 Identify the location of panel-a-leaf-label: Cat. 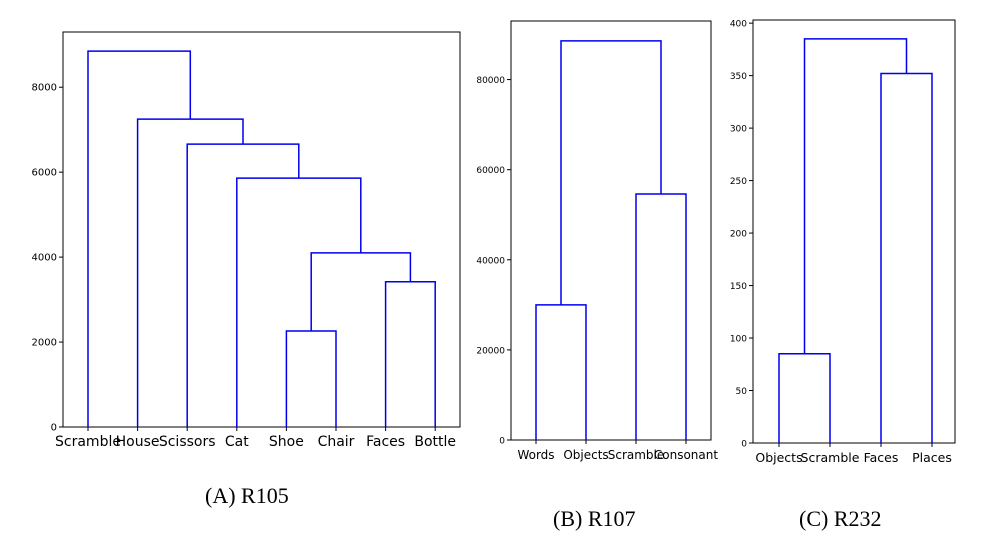
(237, 442).